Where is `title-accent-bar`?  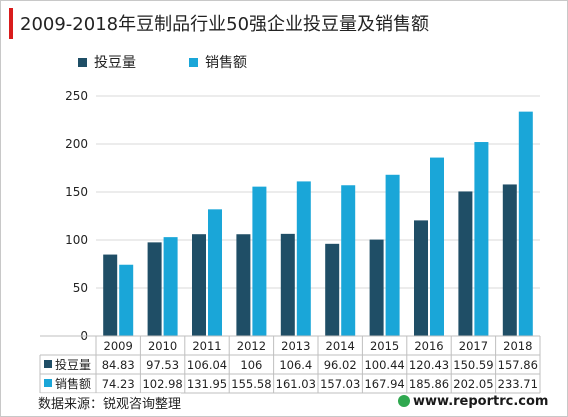
title-accent-bar is located at coordinates (11, 23).